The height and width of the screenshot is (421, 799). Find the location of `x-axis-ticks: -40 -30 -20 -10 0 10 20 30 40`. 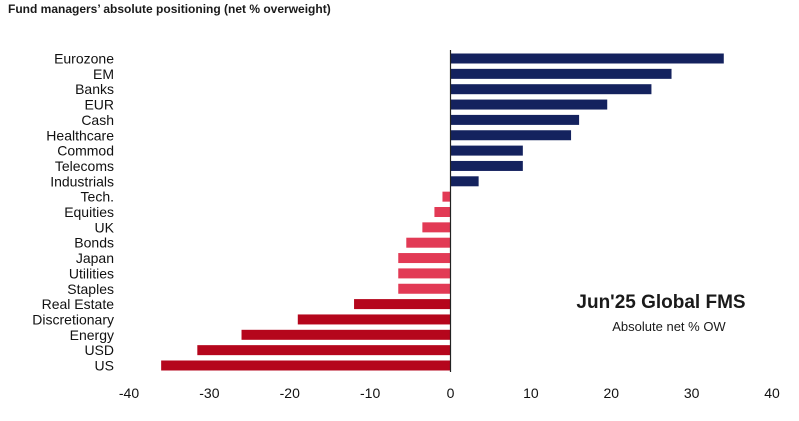

x-axis-ticks: -40 -30 -20 -10 0 10 20 30 40 is located at coordinates (449, 393).